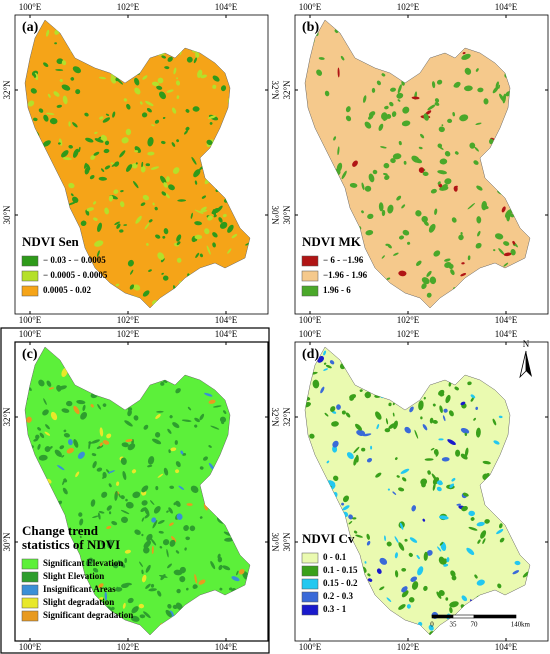 The image size is (550, 654). I want to click on legend-label: Significant degradation, so click(88, 615).